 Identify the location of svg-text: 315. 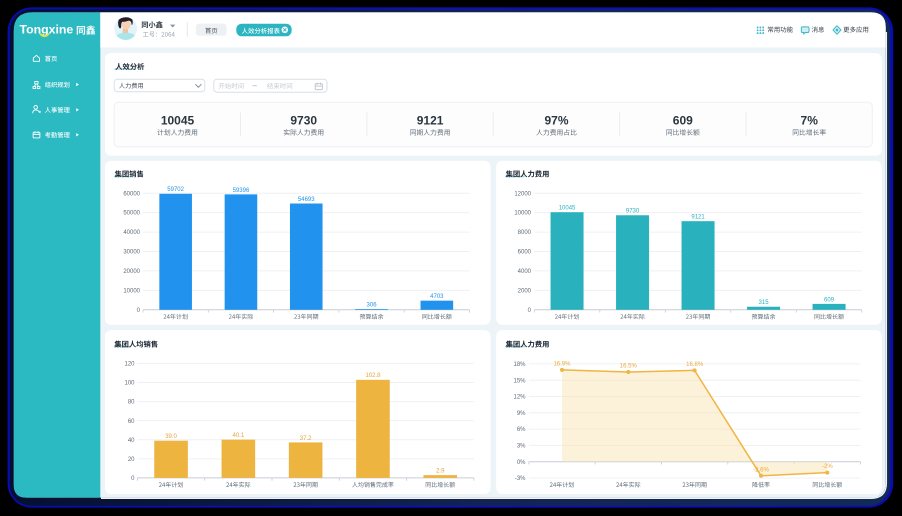
(764, 303).